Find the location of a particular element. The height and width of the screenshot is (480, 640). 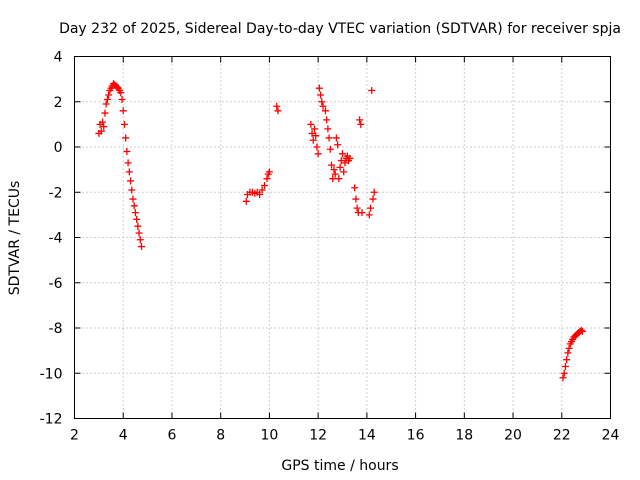

x-tick-label: 20 is located at coordinates (513, 436).